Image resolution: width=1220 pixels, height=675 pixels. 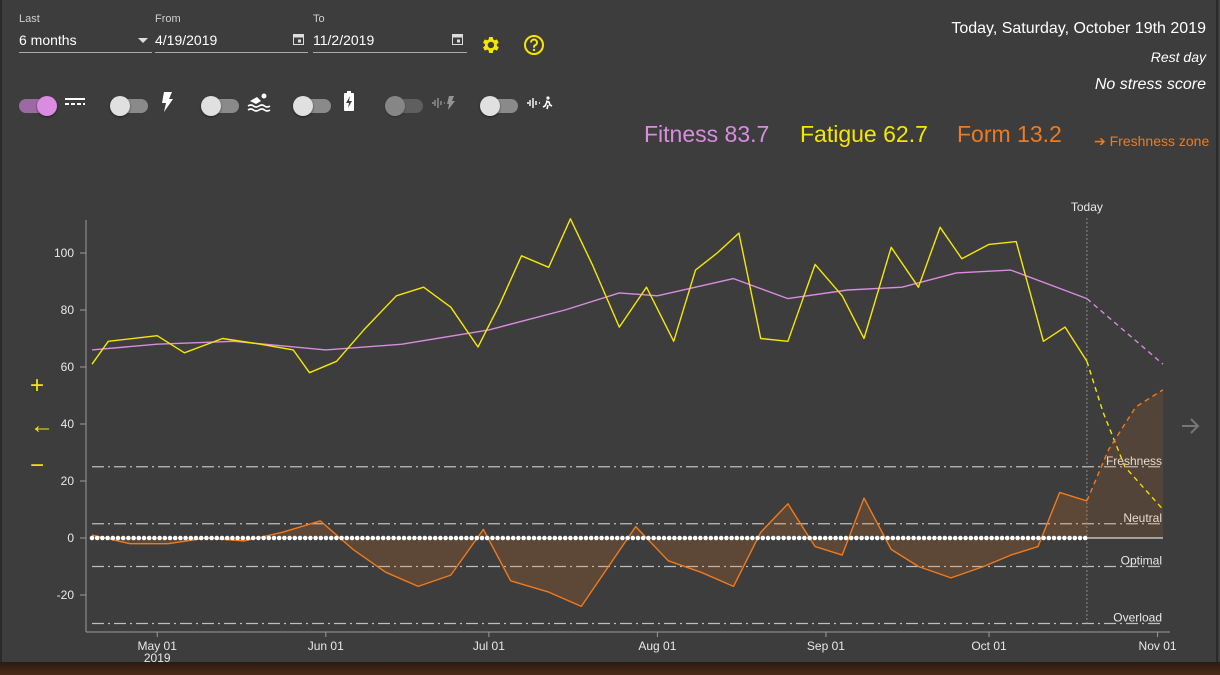 I want to click on forward-arrow-icon, so click(x=1191, y=426).